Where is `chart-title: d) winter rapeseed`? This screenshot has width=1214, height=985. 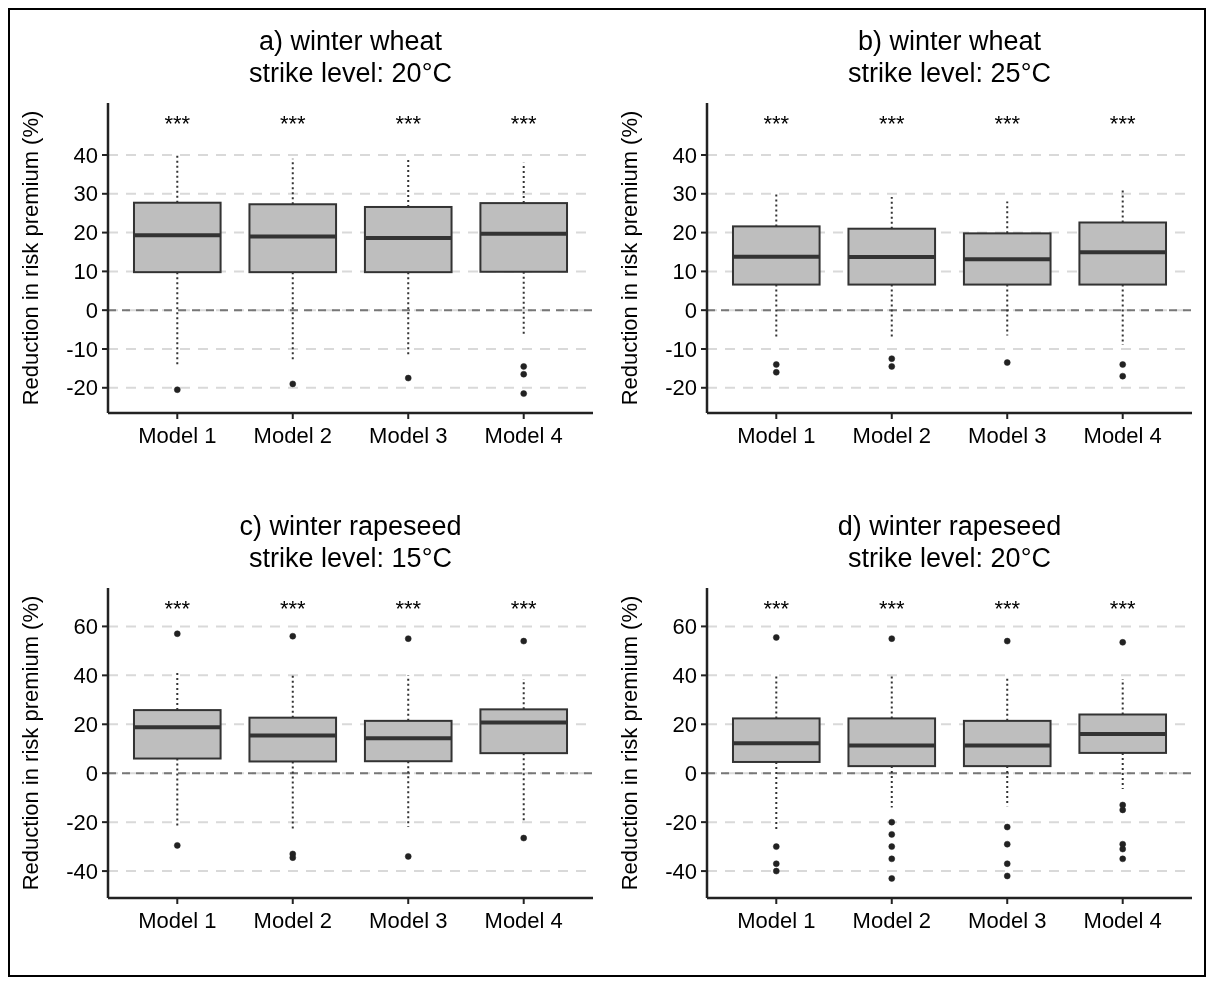
chart-title: d) winter rapeseed is located at coordinates (949, 526).